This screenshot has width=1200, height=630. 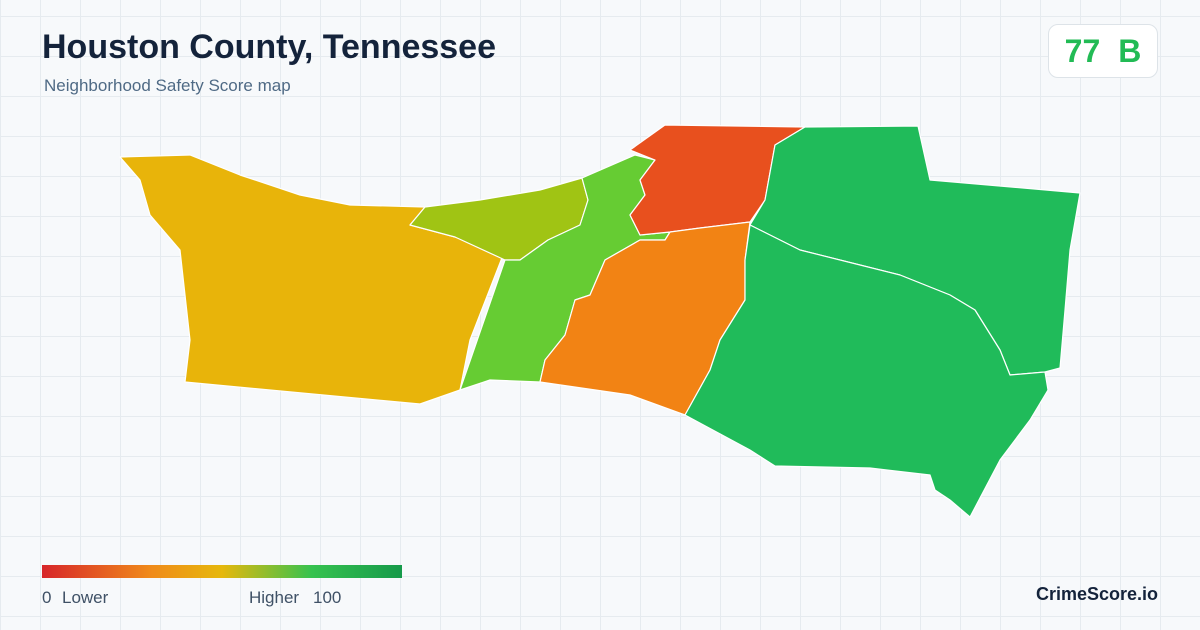 What do you see at coordinates (85, 597) in the screenshot?
I see `legend-min-label: Lower` at bounding box center [85, 597].